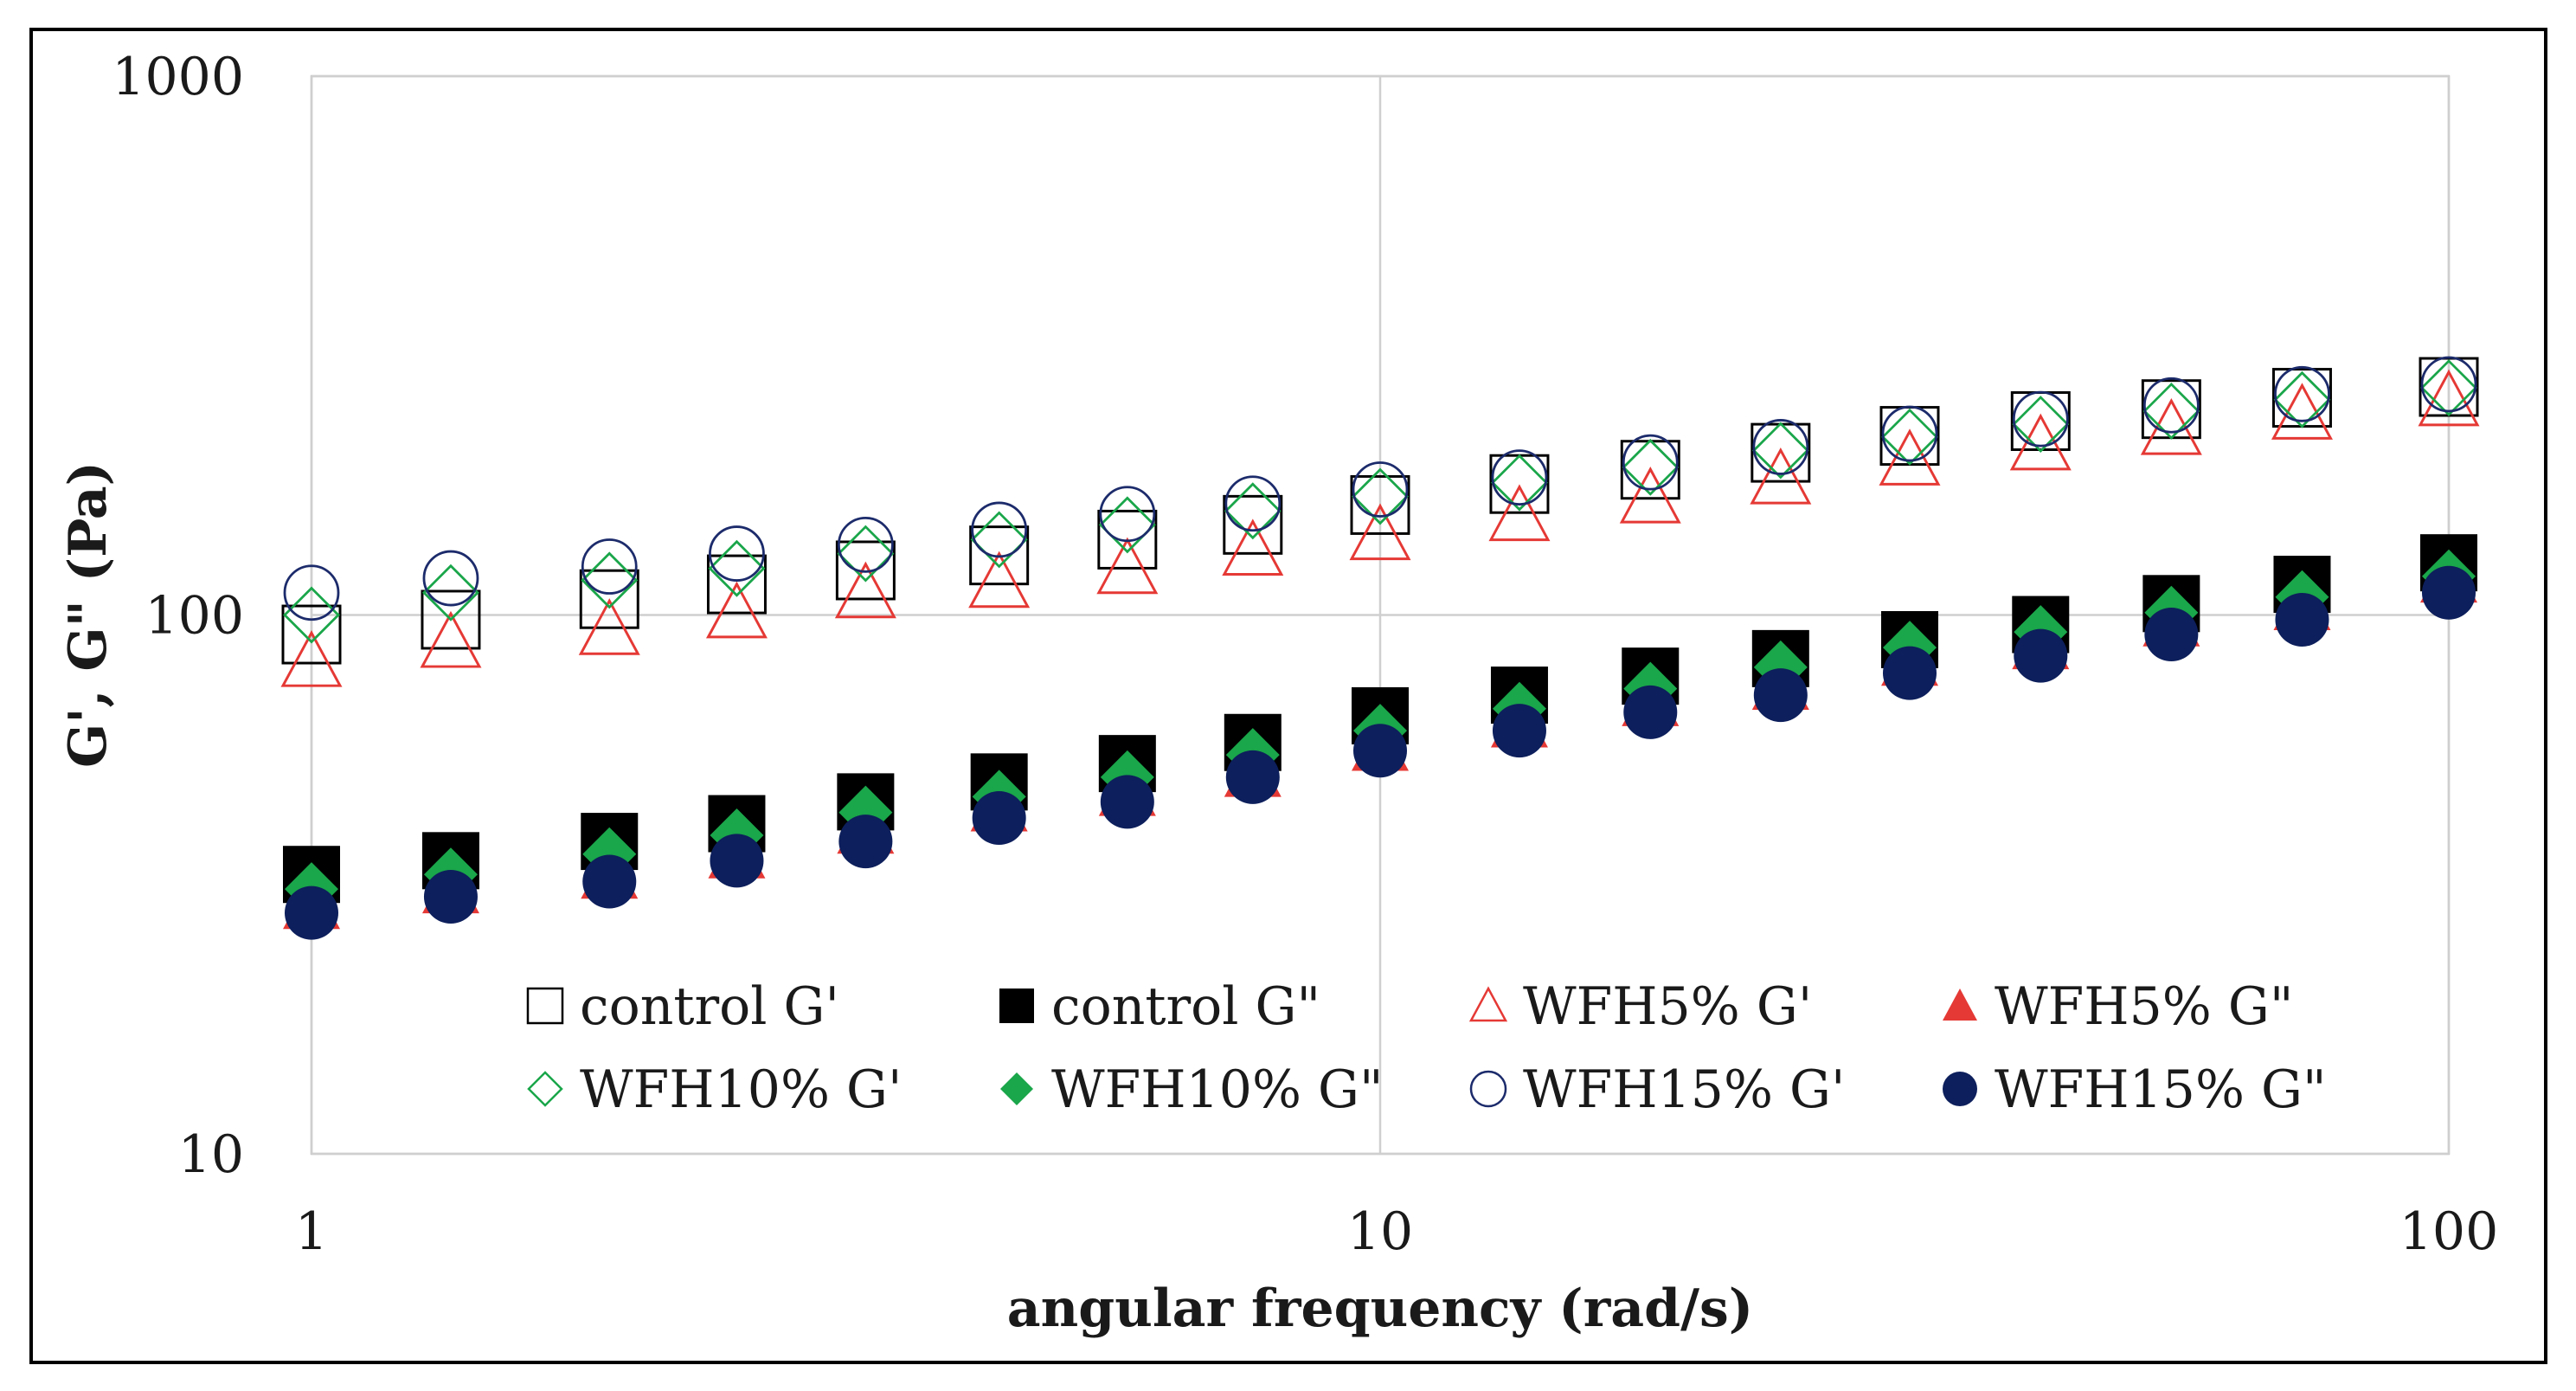  I want to click on legend-label: WFH10% G", so click(1217, 1089).